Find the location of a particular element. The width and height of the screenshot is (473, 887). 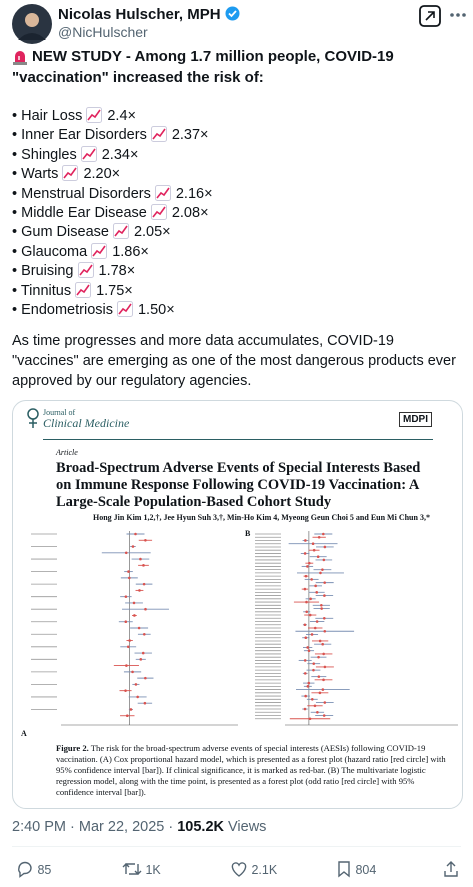

risk-value: 1.86× is located at coordinates (130, 251).